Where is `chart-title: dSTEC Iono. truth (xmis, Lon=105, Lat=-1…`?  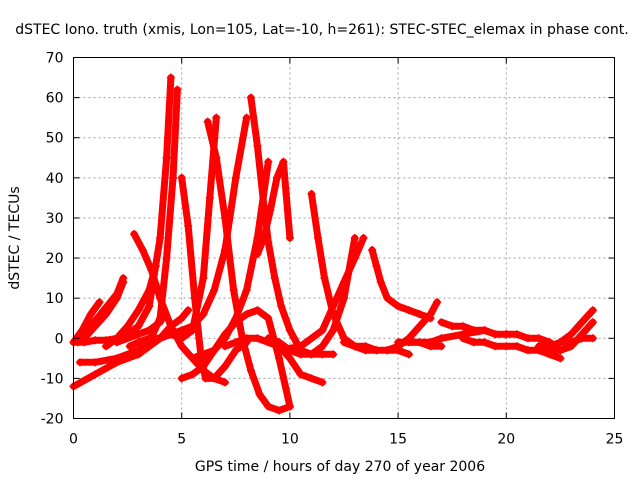 chart-title: dSTEC Iono. truth (xmis, Lon=105, Lat=-1… is located at coordinates (321, 30).